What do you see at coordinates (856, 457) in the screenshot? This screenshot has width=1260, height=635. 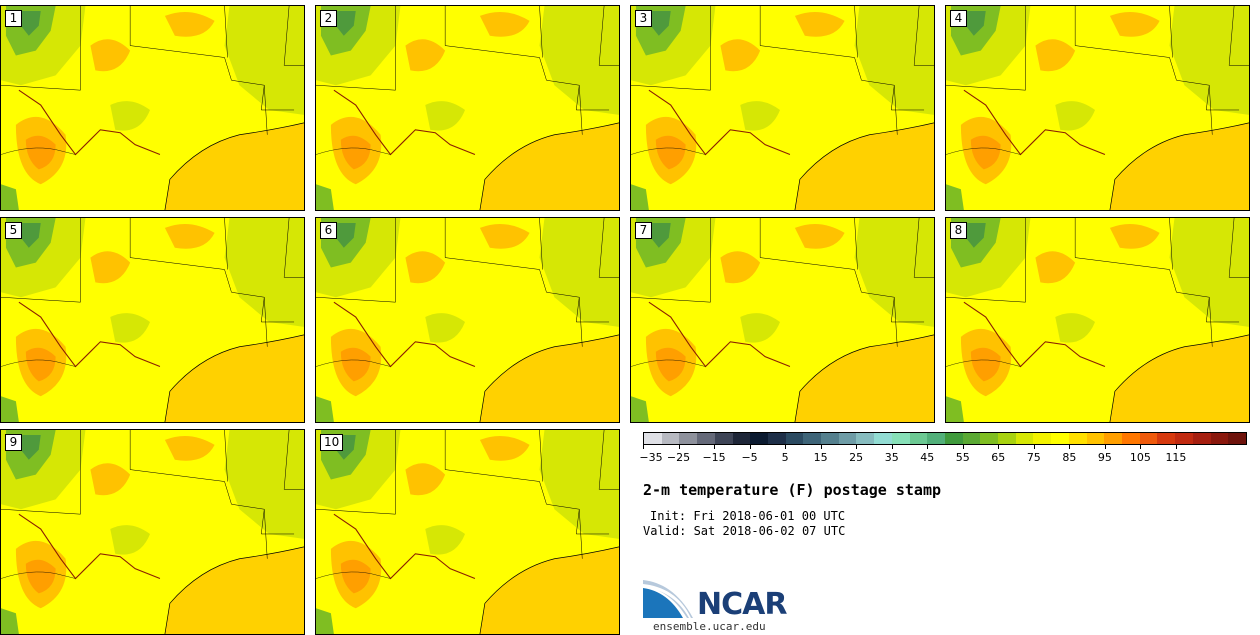 I see `colorbar-tick-label: 25` at bounding box center [856, 457].